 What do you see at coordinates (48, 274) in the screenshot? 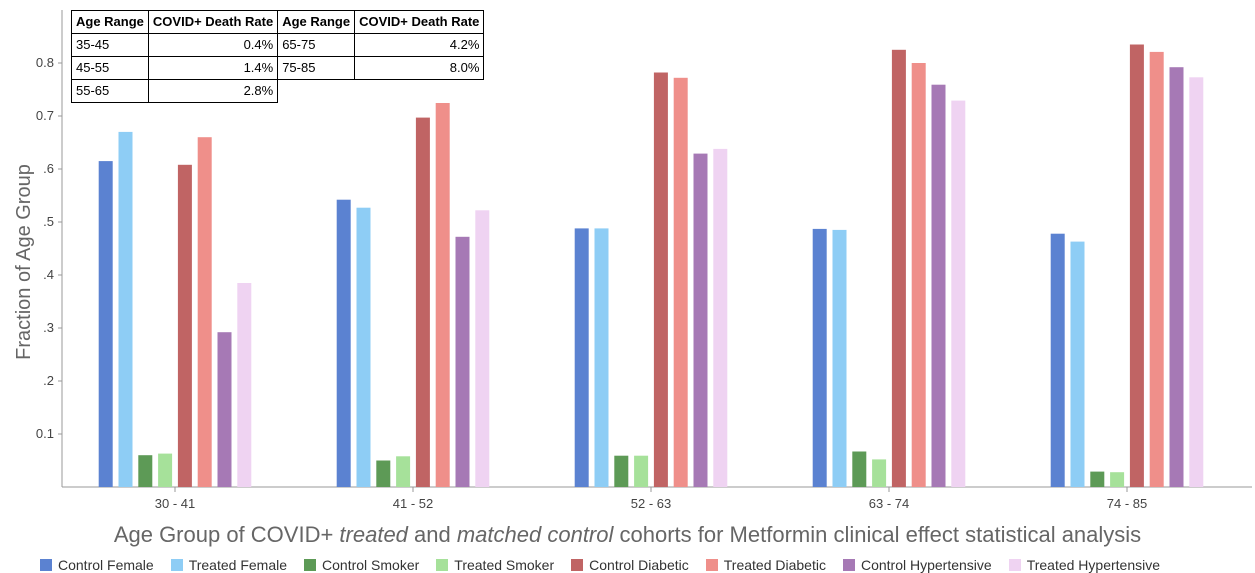
I see `y-tick-label: .4` at bounding box center [48, 274].